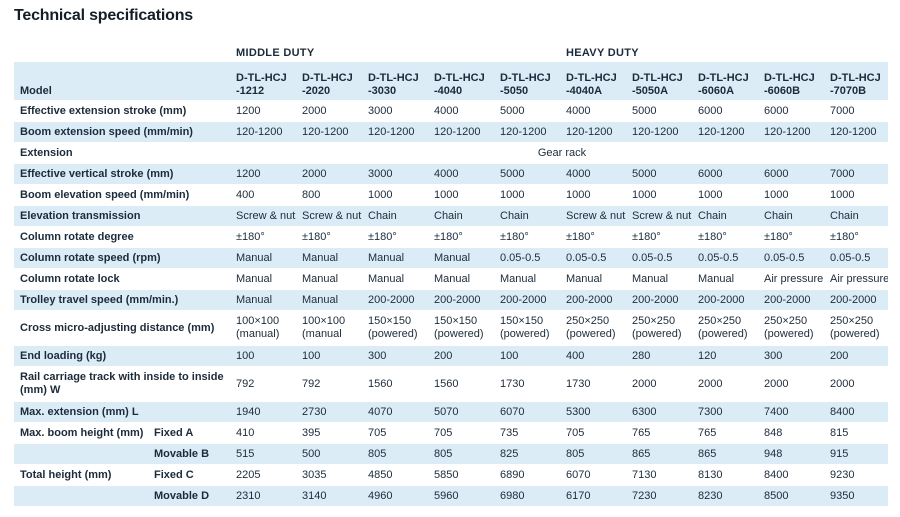  I want to click on model-name: D-TL-HCJ -3030, so click(395, 81).